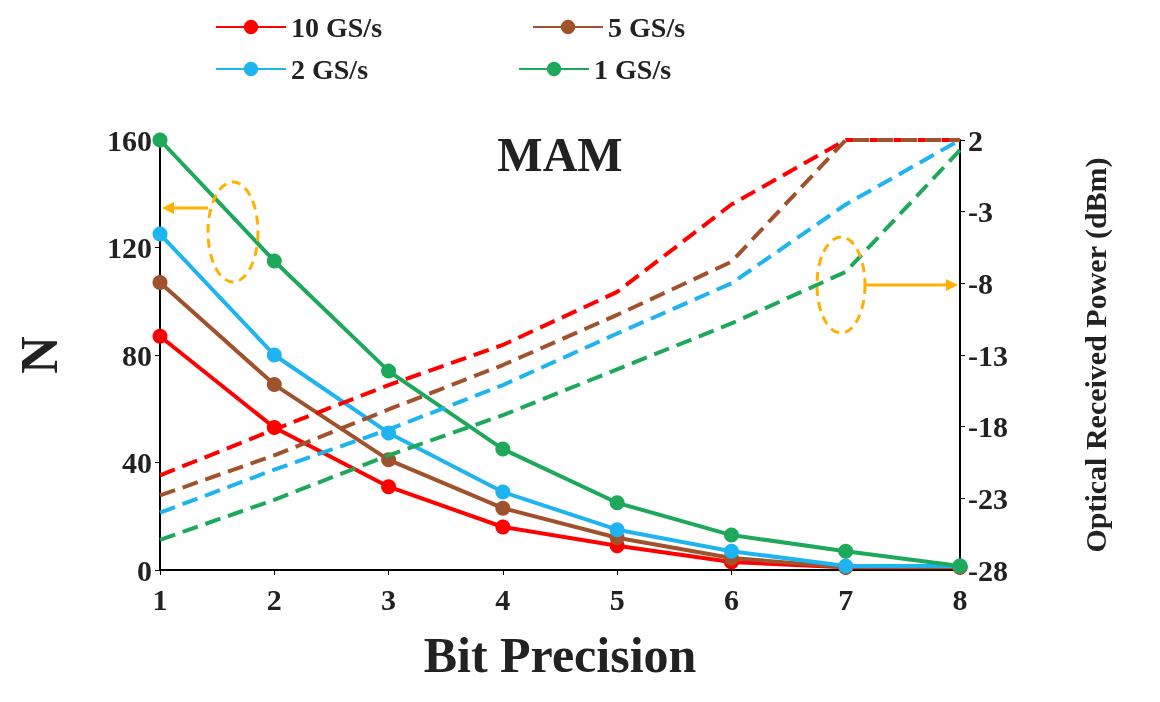 This screenshot has width=1160, height=702. What do you see at coordinates (274, 599) in the screenshot?
I see `x-tick-label: 2` at bounding box center [274, 599].